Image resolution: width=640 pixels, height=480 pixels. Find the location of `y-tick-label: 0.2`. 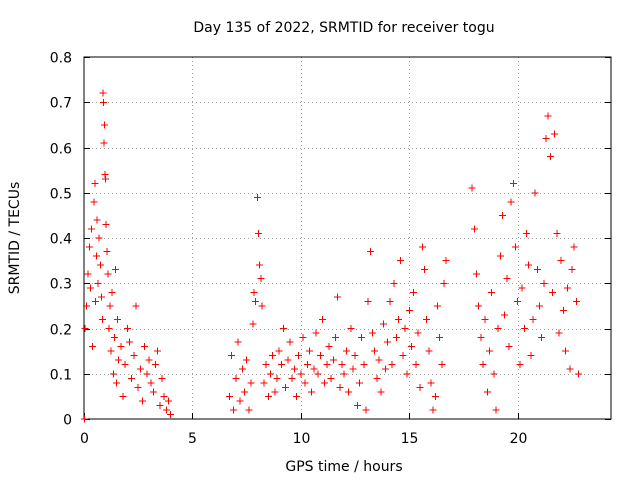

y-tick-label: 0.2 is located at coordinates (61, 331).